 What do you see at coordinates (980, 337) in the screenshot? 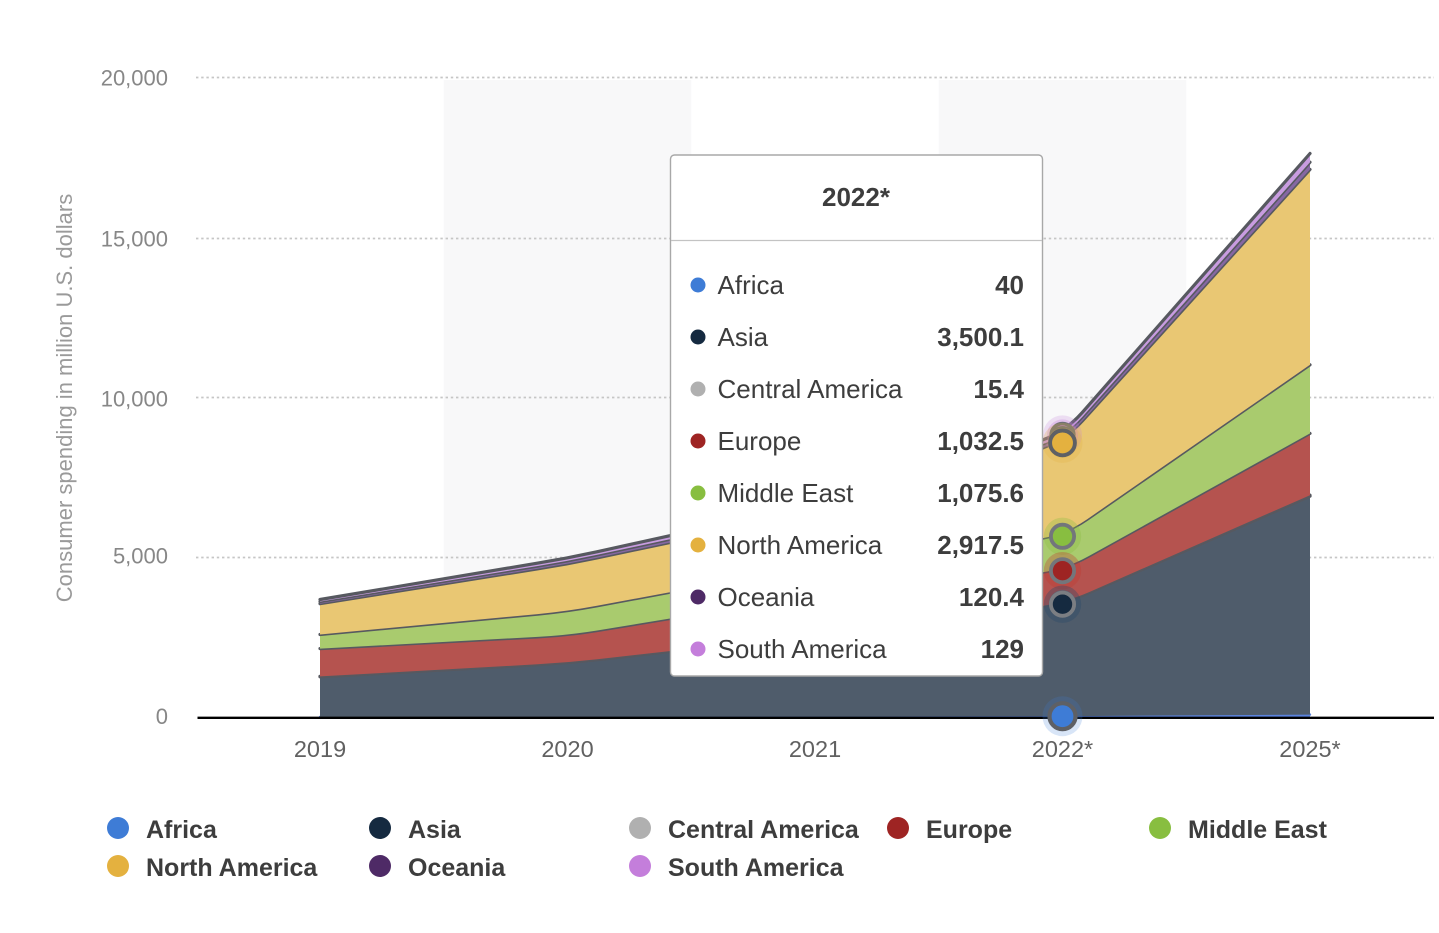
I see `svg-text: 3,500.1` at bounding box center [980, 337].